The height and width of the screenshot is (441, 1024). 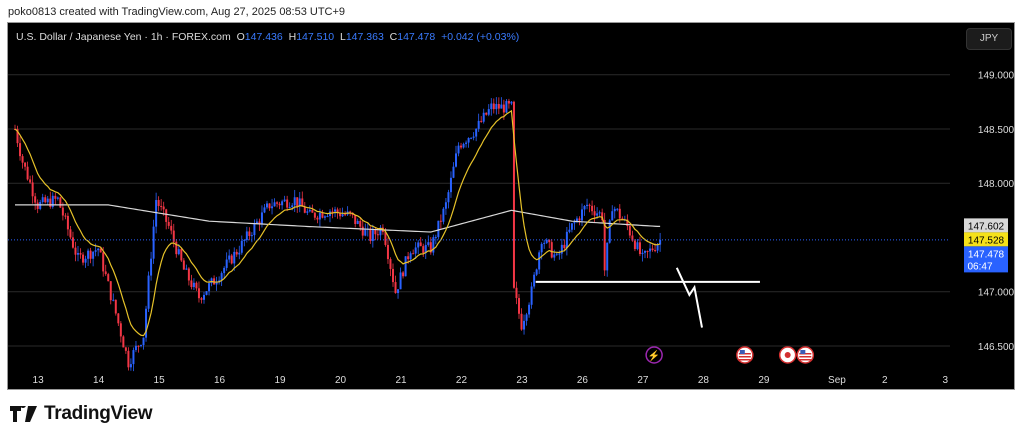 I want to click on zigzag-arrow-drawing, so click(x=689, y=297).